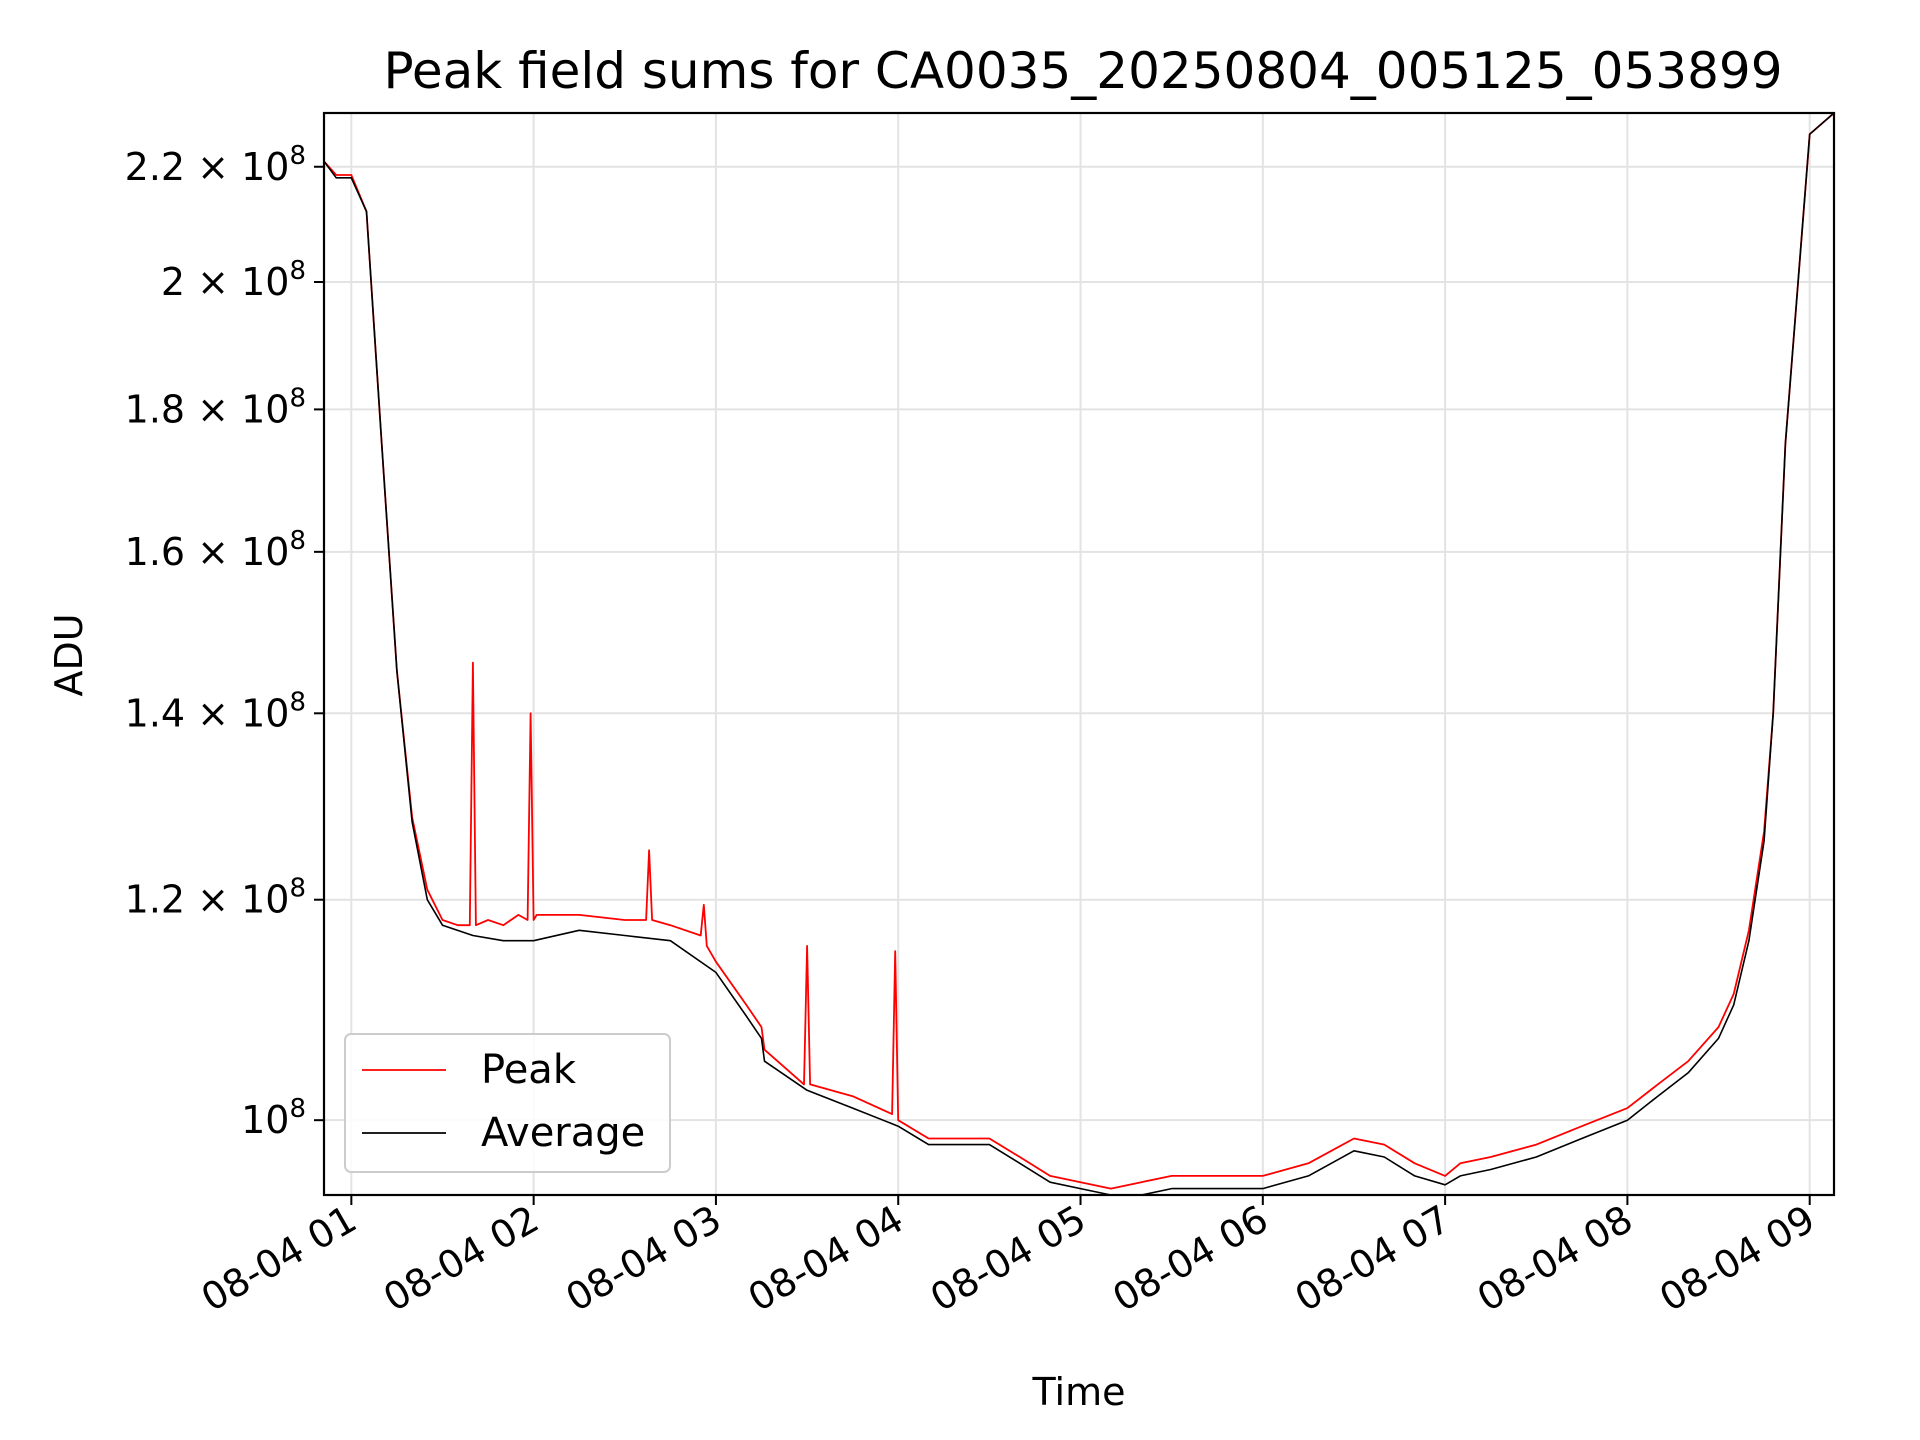 The height and width of the screenshot is (1440, 1920). I want to click on x-tick-label: 08-04 08, so click(1555, 1259).